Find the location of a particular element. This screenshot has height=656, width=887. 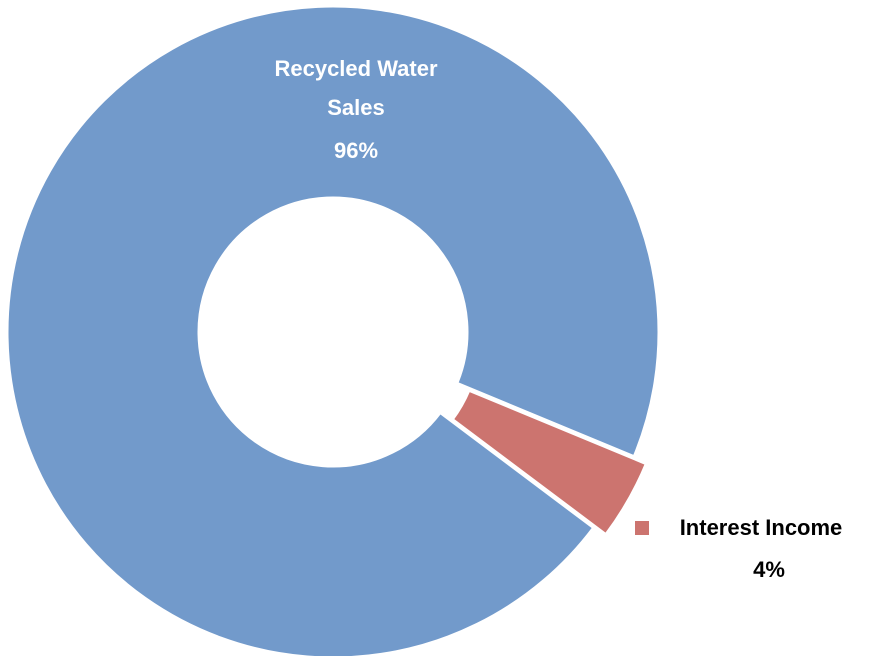

slice-interest-income is located at coordinates (549, 462).